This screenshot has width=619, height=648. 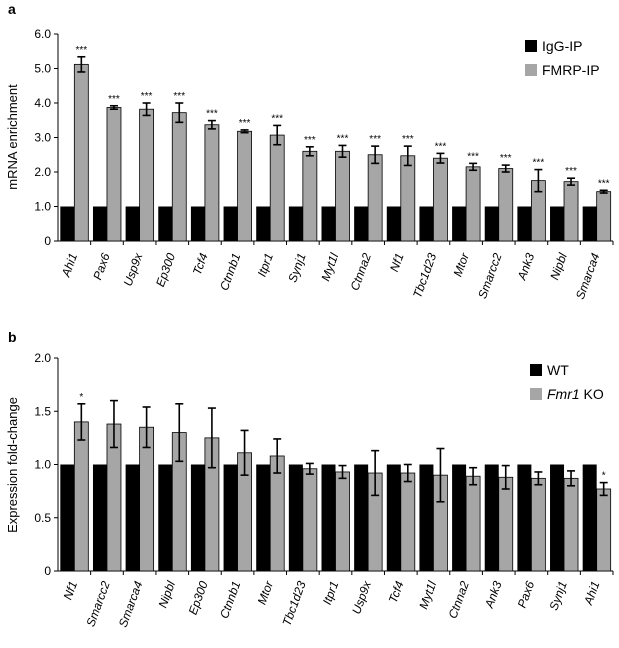 I want to click on y-tick-label: 0.5, so click(x=42, y=518).